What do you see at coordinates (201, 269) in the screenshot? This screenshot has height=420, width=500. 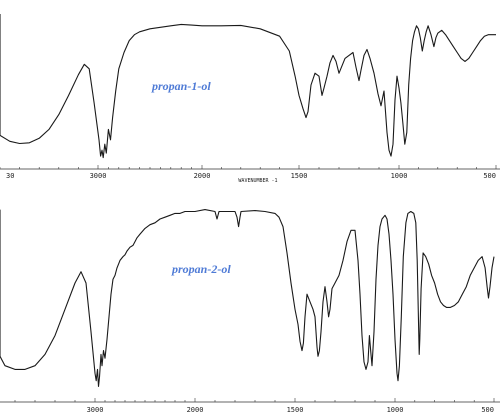 I see `series-label-propan-2-ol: propan-2-ol` at bounding box center [201, 269].